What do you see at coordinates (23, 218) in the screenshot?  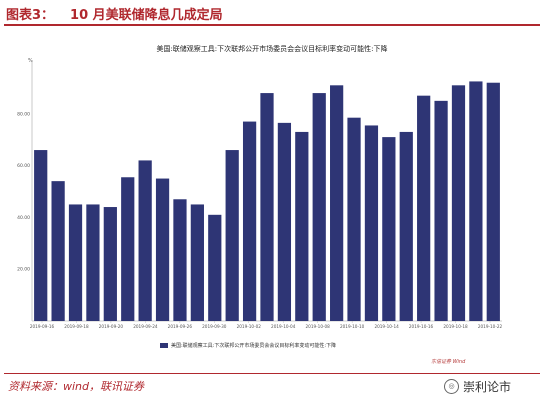 I see `y-tick-label: 40.00` at bounding box center [23, 218].